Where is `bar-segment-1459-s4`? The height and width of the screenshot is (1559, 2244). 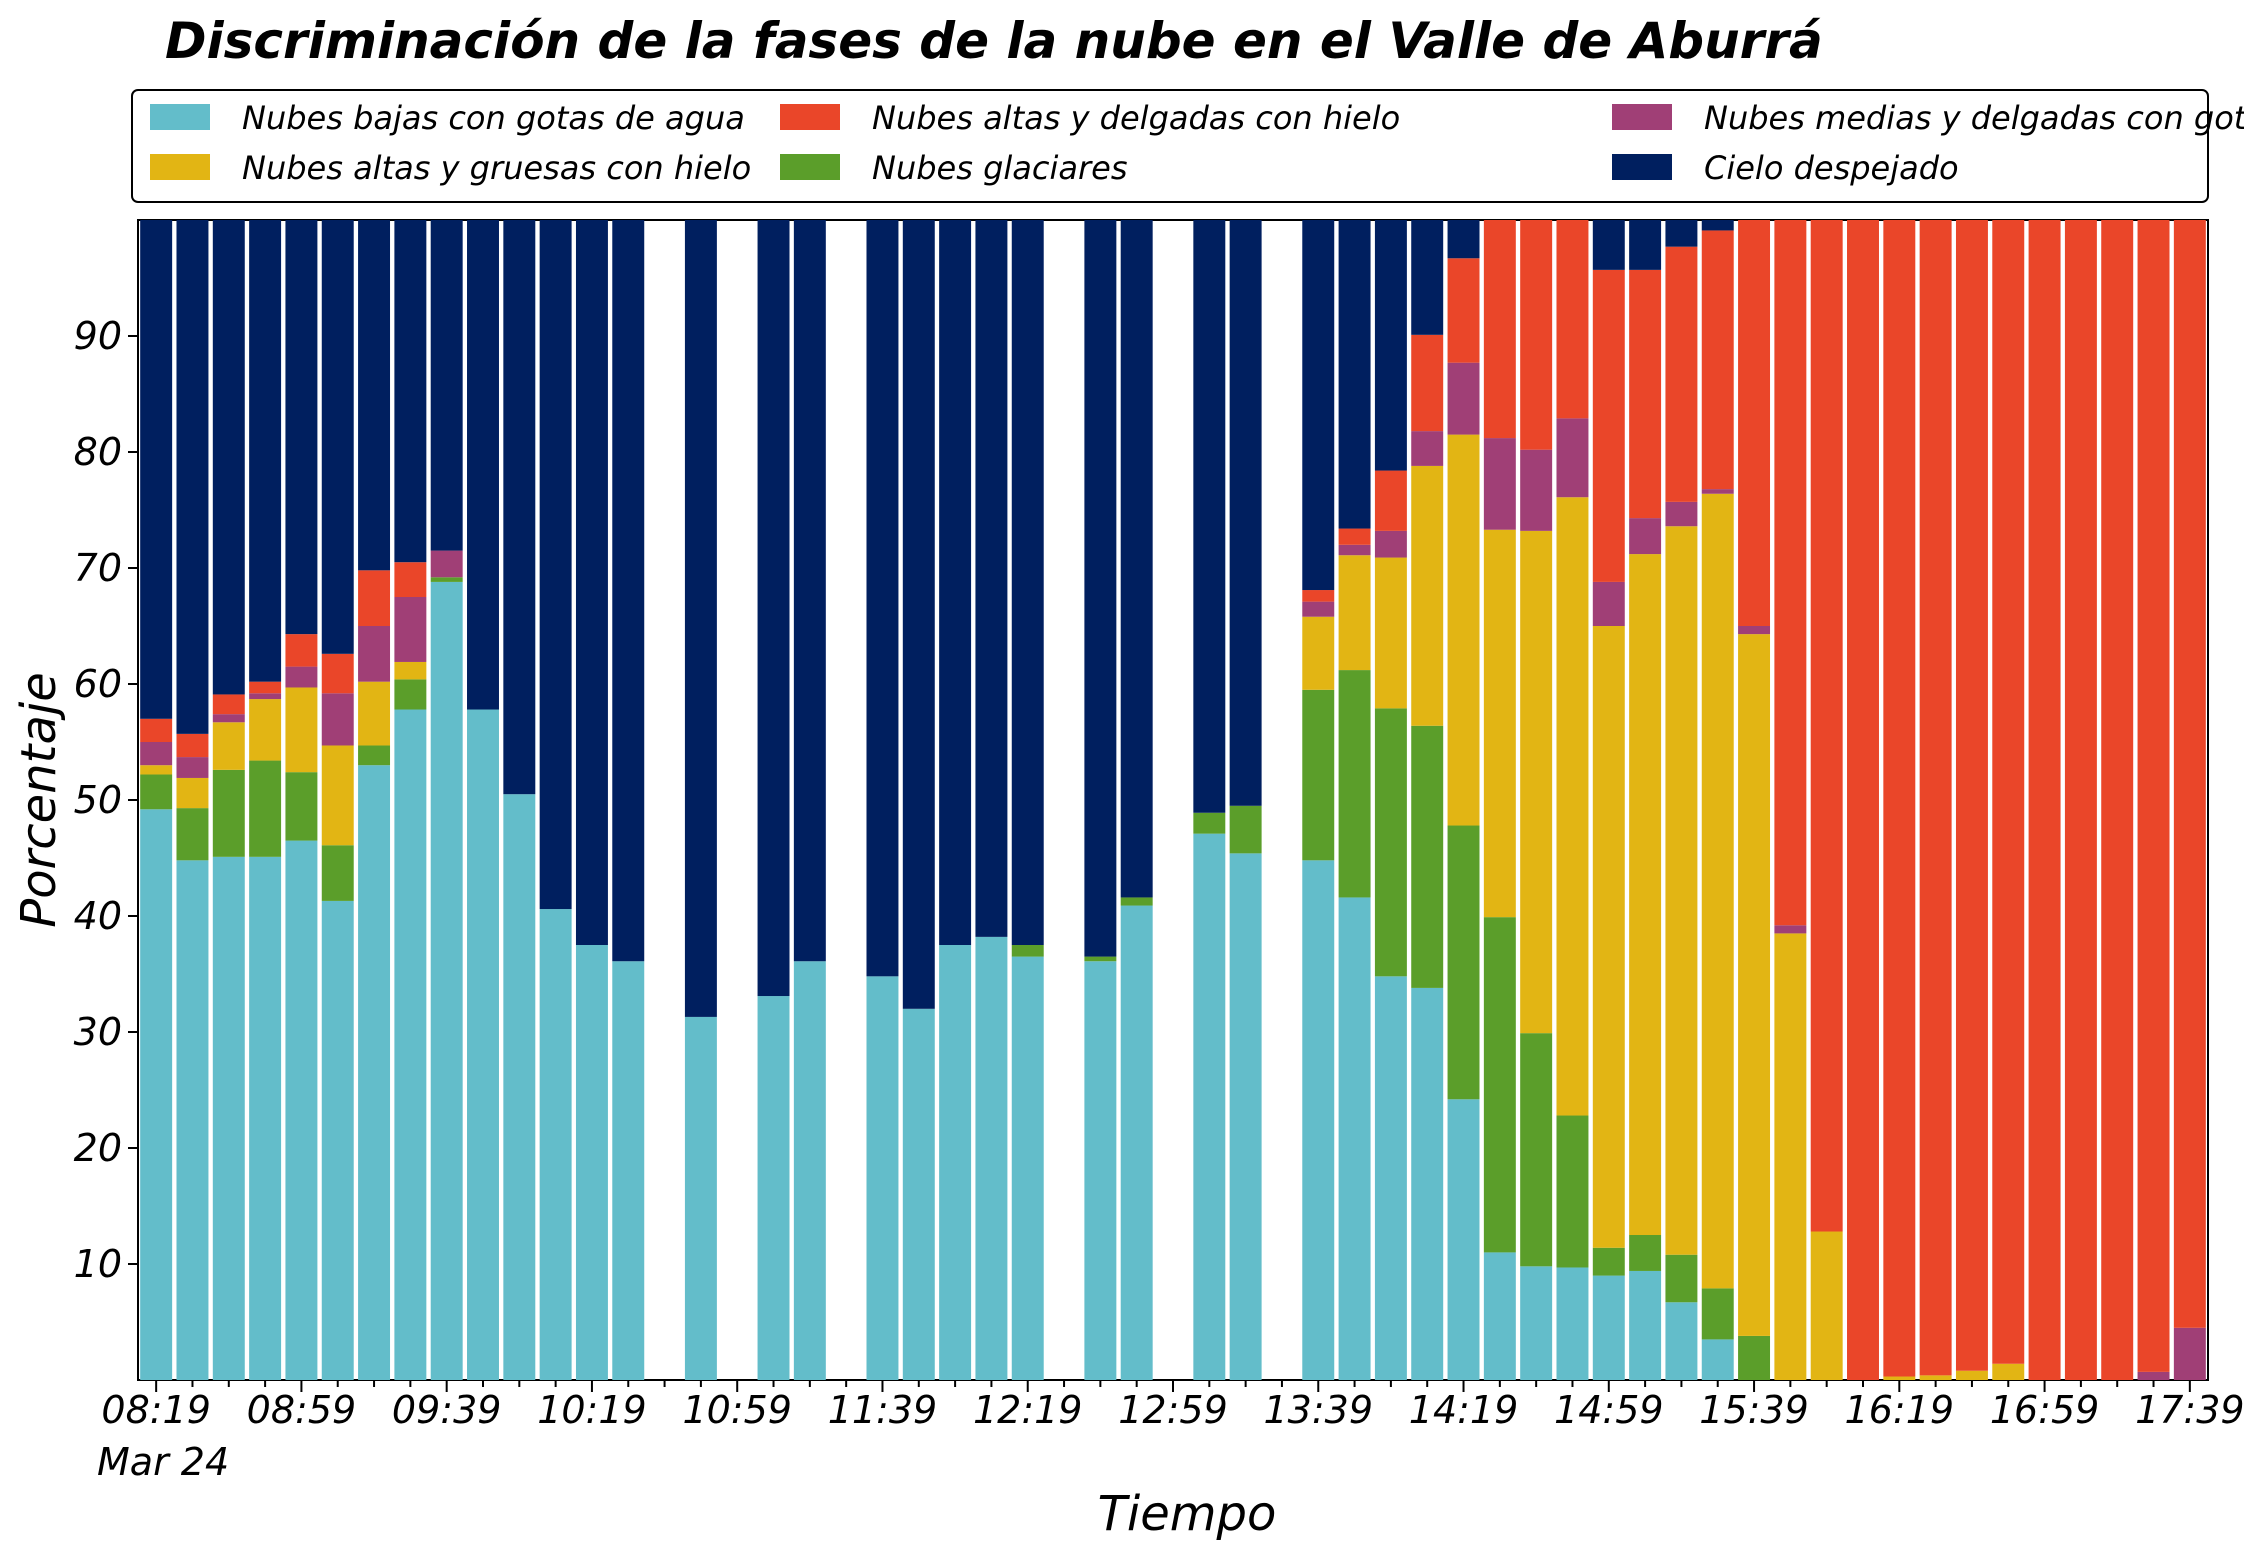
bar-segment-1459-s4 is located at coordinates (1608, 425).